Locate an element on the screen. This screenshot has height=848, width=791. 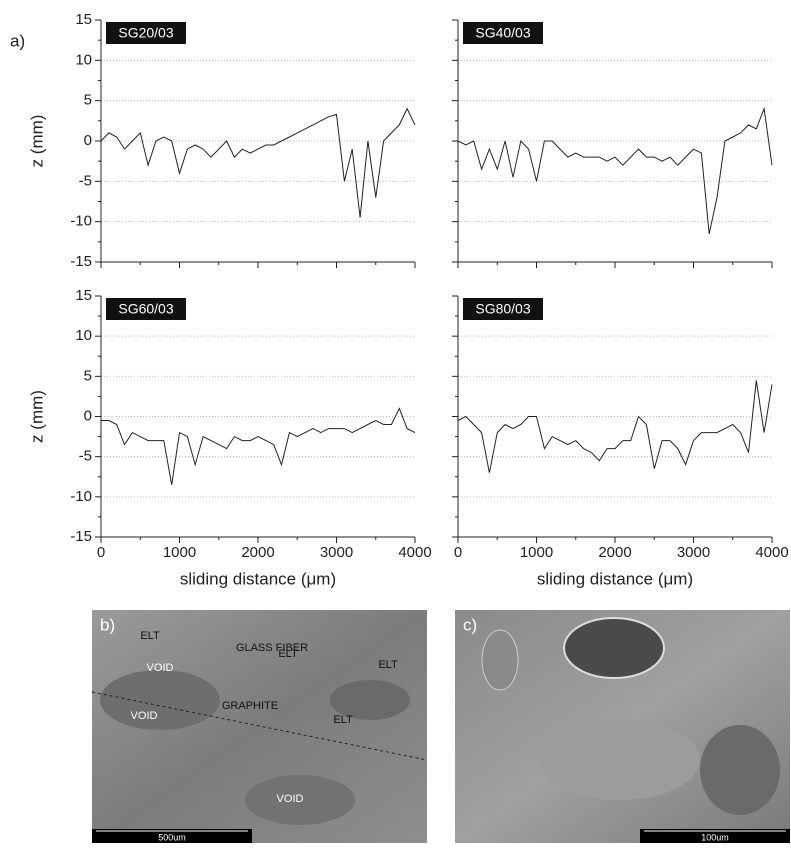
panel-label: a) is located at coordinates (17, 40).